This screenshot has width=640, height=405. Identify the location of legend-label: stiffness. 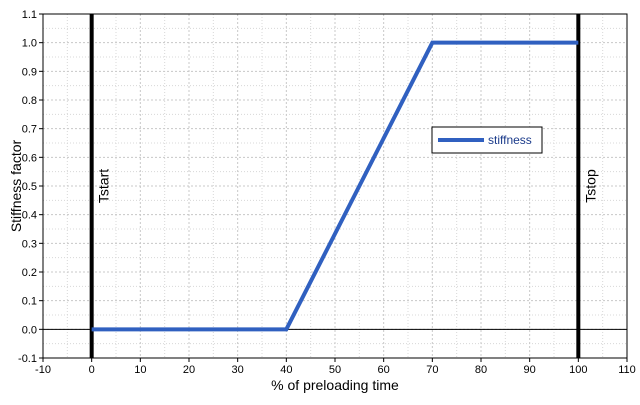
(510, 140).